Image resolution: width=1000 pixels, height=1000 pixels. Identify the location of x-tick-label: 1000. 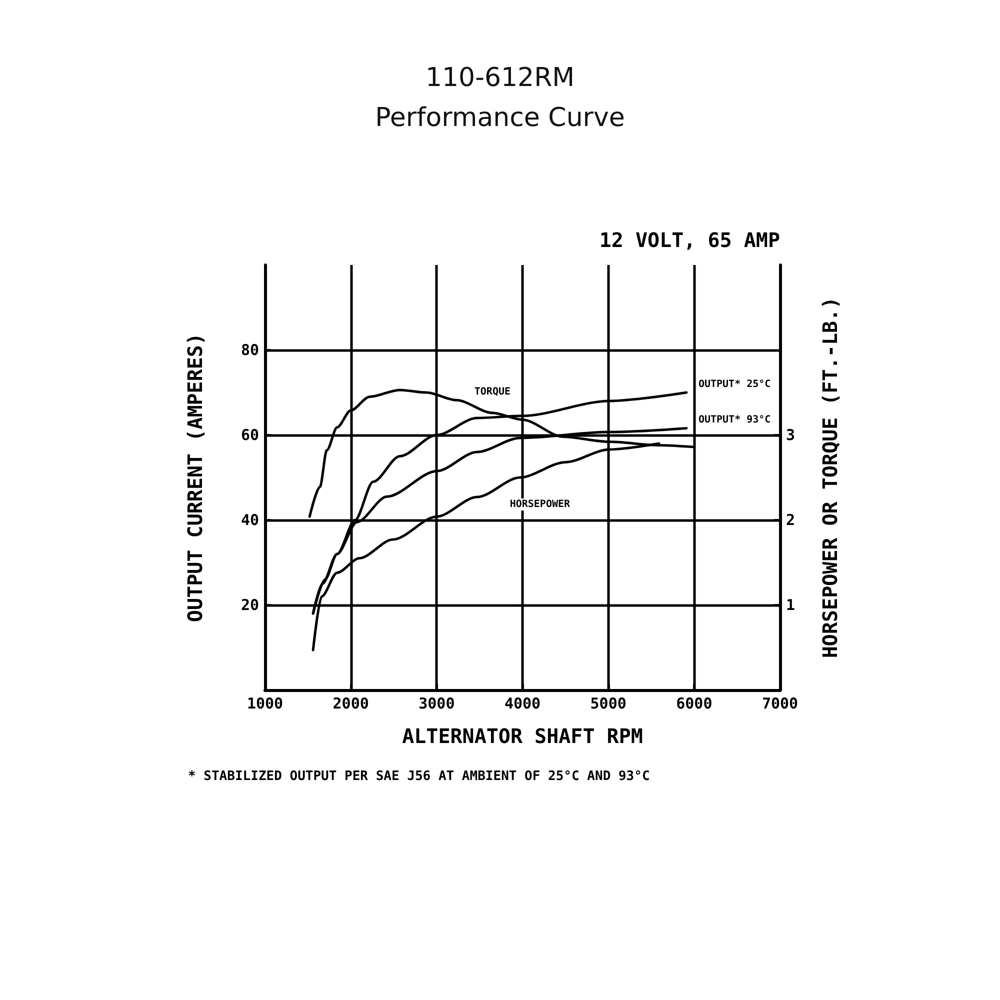
(265, 703).